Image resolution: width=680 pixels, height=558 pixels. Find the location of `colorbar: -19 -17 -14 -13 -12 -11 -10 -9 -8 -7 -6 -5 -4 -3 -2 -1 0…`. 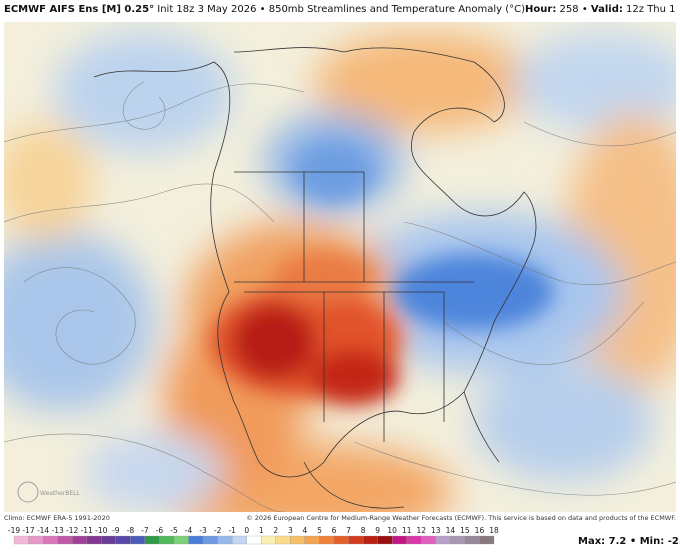

colorbar: -19 -17 -14 -13 -12 -11 -10 -9 -8 -7 -6 -5 -4 -3 -2 -1 0… is located at coordinates (253, 535).